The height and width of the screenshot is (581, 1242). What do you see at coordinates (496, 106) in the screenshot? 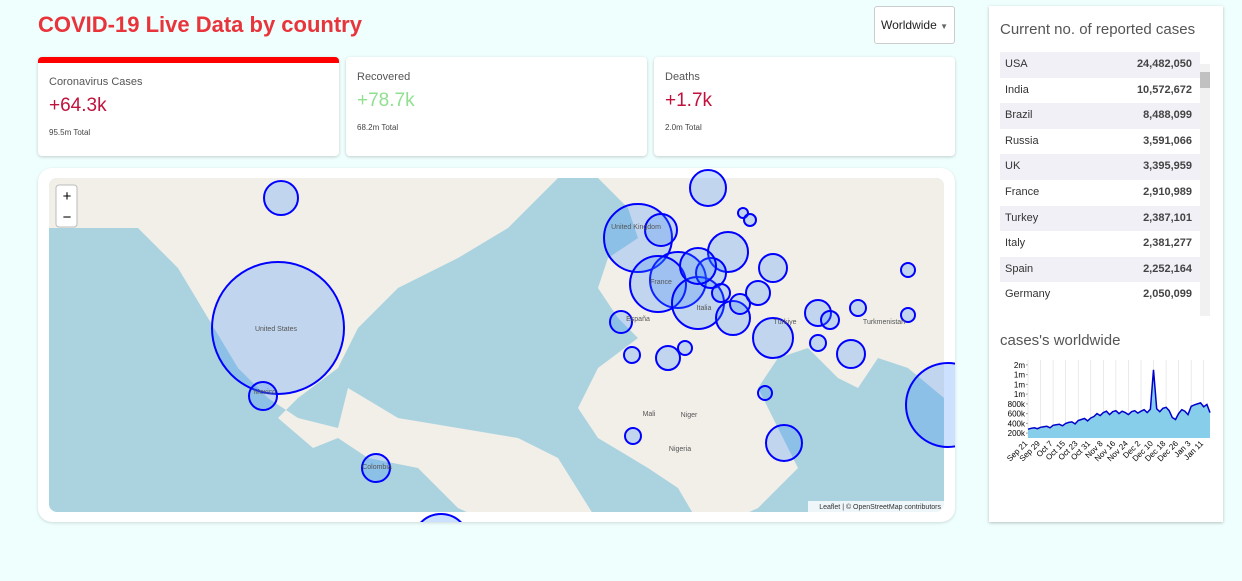
I see `stat-card: Recovered +78.7k 68.2m Total` at bounding box center [496, 106].